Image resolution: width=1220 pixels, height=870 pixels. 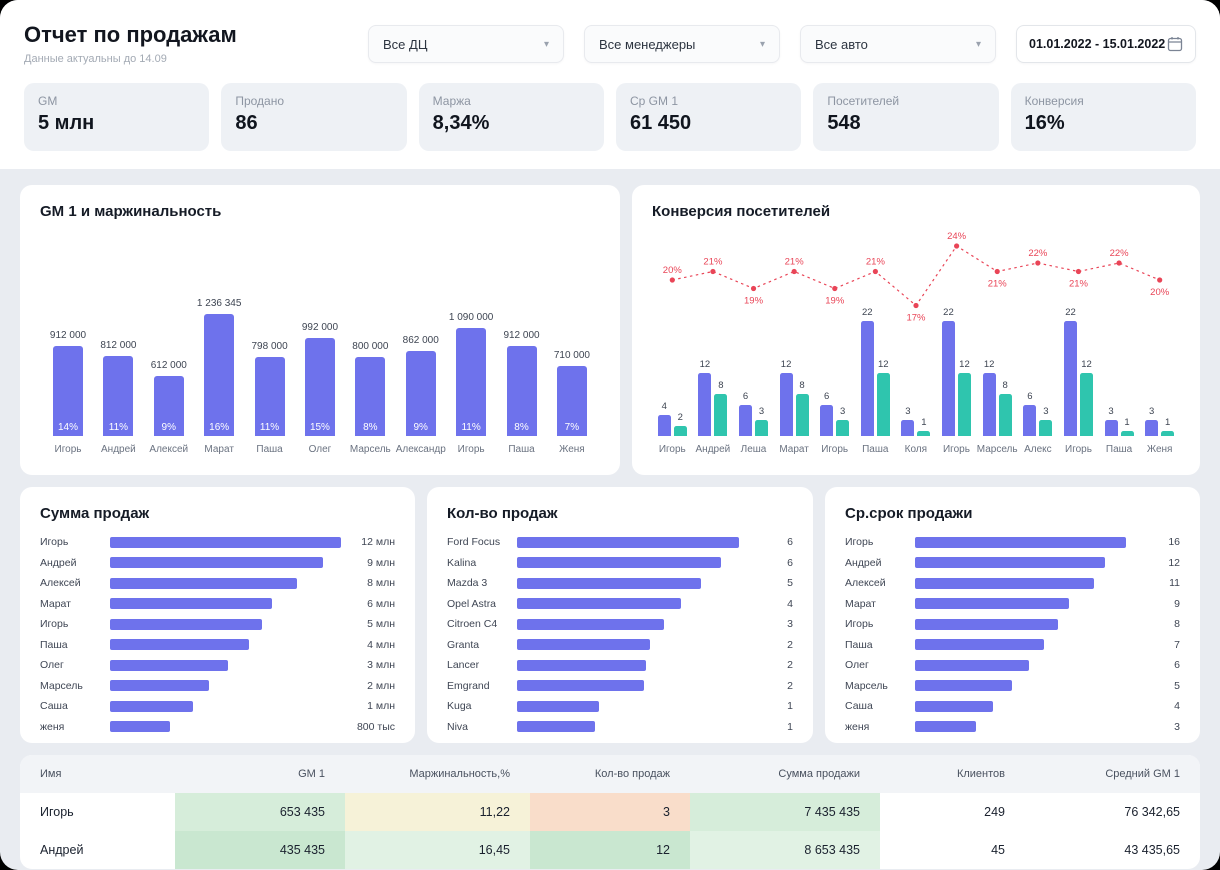 I want to click on date-range-picker: 01.01.2022 - 15.01.2022, so click(x=1106, y=44).